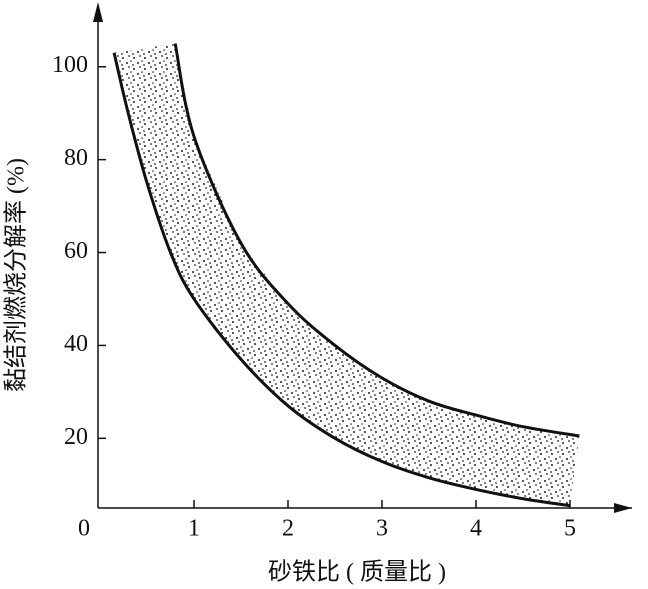 The height and width of the screenshot is (589, 648). What do you see at coordinates (570, 529) in the screenshot?
I see `x-tick-label: 5` at bounding box center [570, 529].